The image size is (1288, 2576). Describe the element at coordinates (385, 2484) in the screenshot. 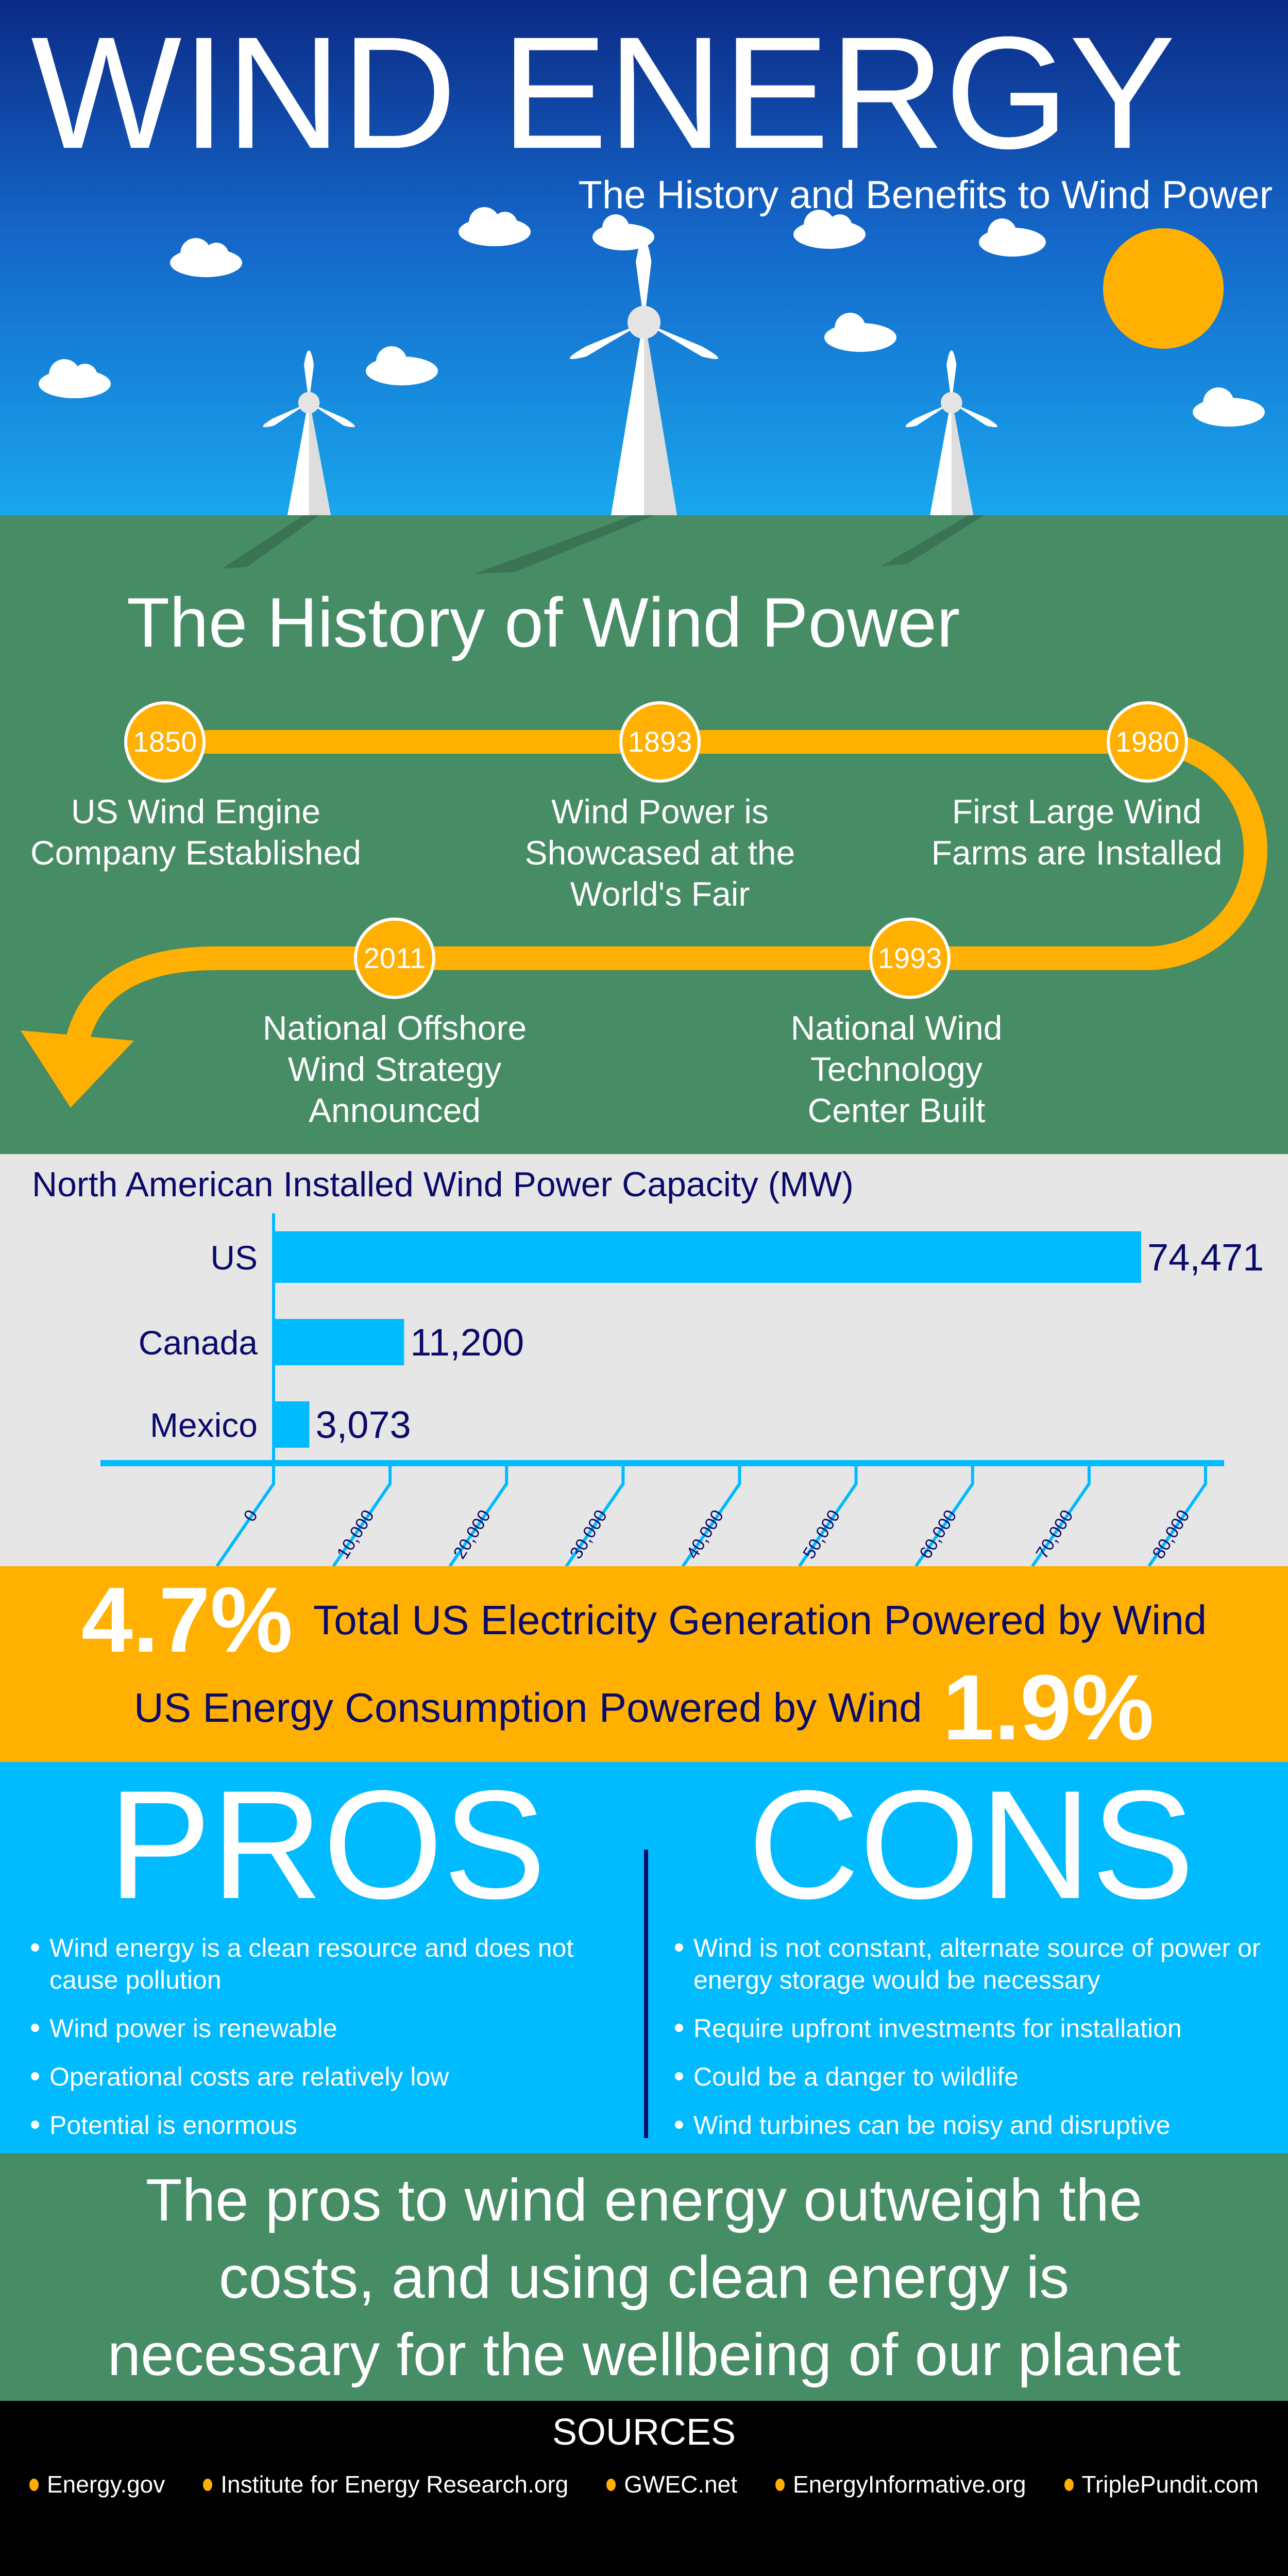

I see `source-item: Institute for Energy Research.org` at that location.